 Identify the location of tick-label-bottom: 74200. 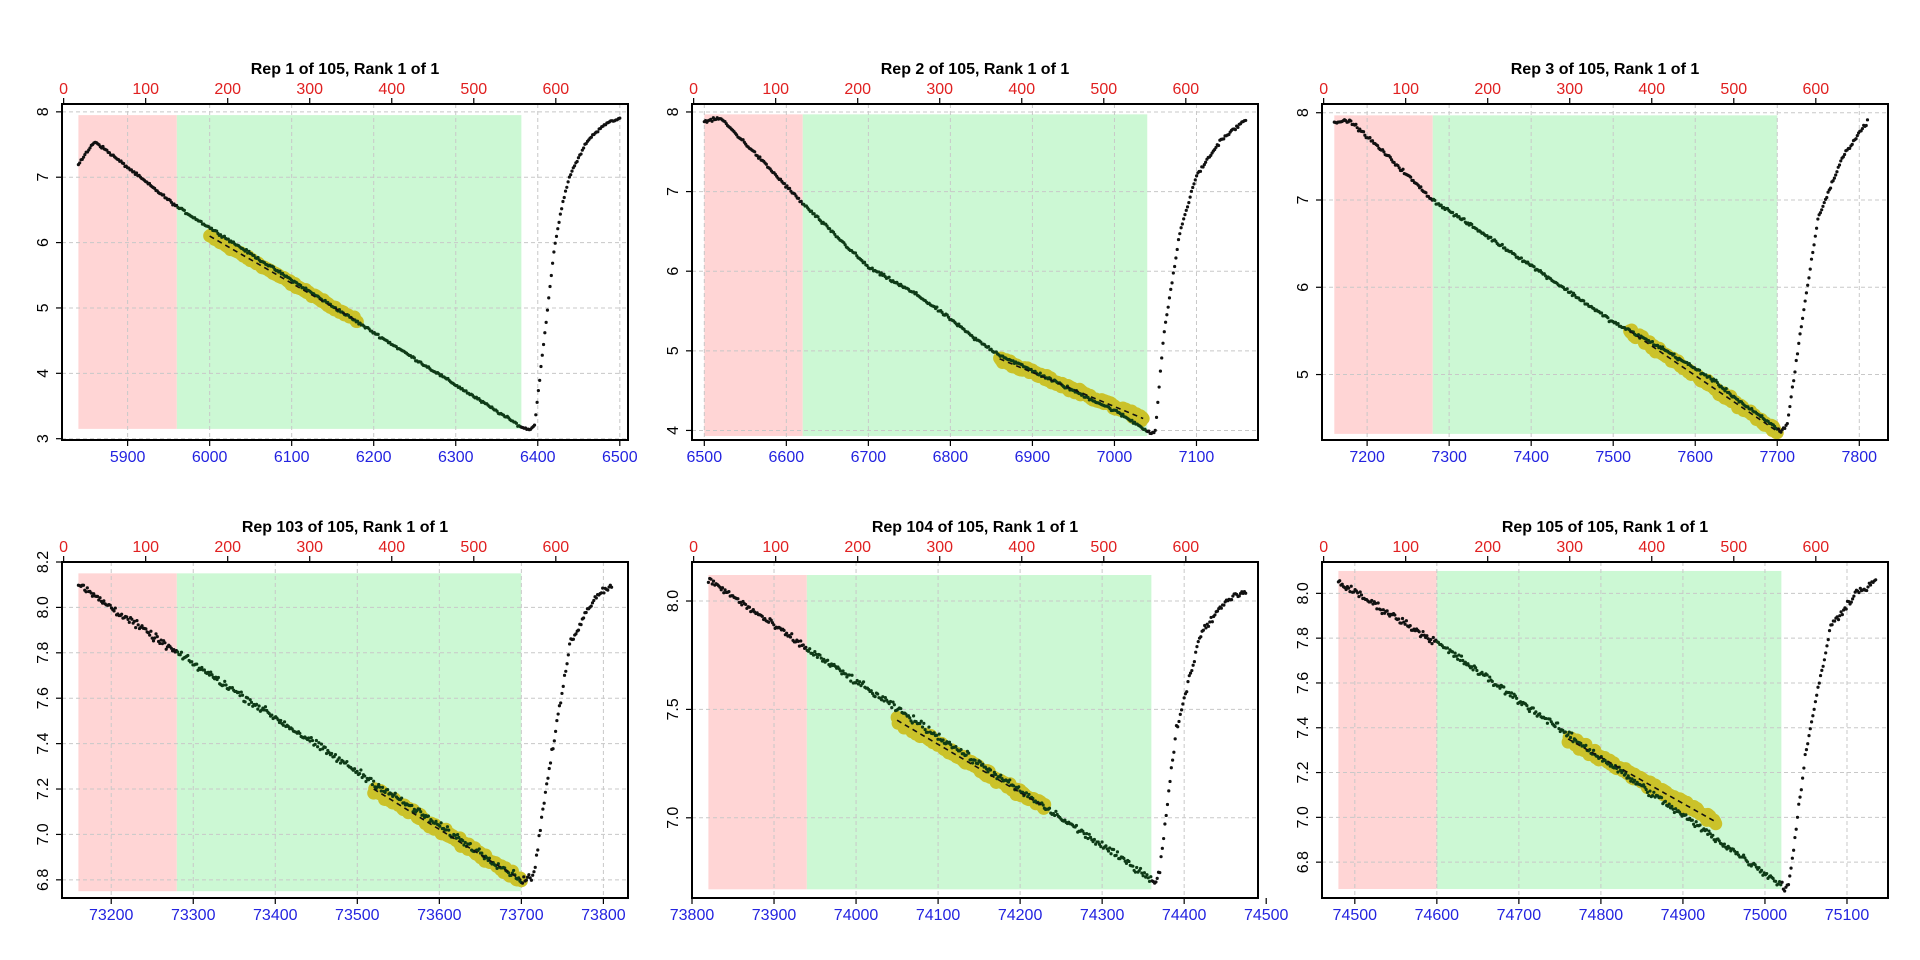
(1020, 915).